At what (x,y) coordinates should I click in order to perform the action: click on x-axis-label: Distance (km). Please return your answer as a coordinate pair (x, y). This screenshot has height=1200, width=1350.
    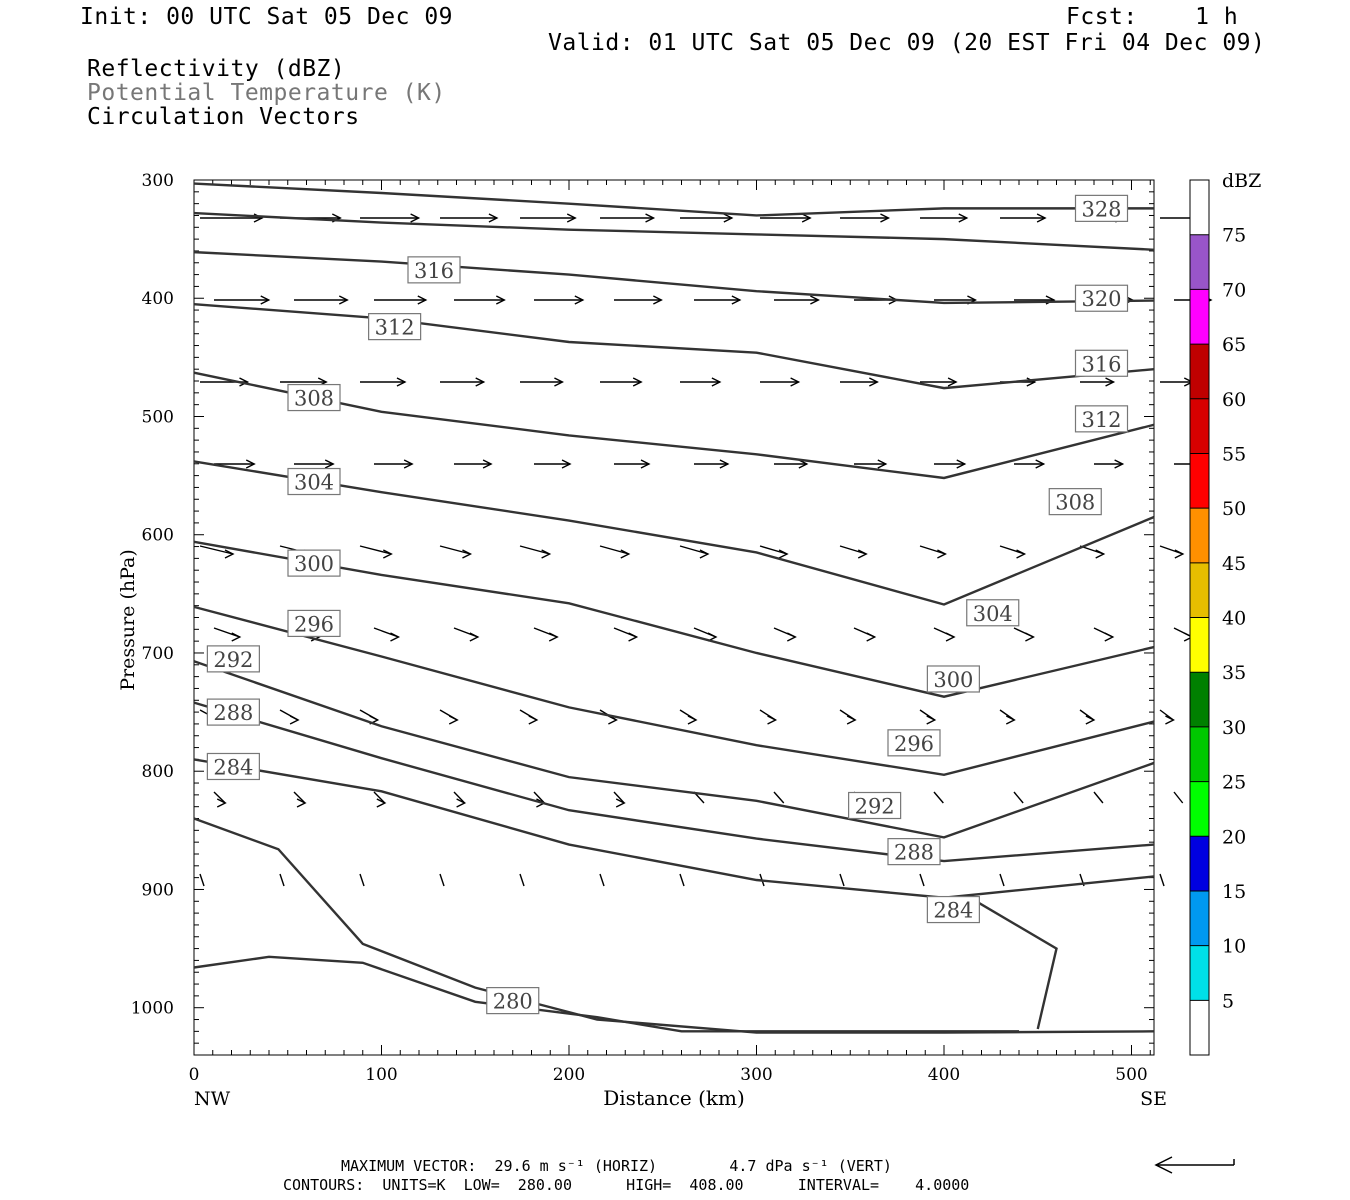
    Looking at the image, I should click on (674, 1098).